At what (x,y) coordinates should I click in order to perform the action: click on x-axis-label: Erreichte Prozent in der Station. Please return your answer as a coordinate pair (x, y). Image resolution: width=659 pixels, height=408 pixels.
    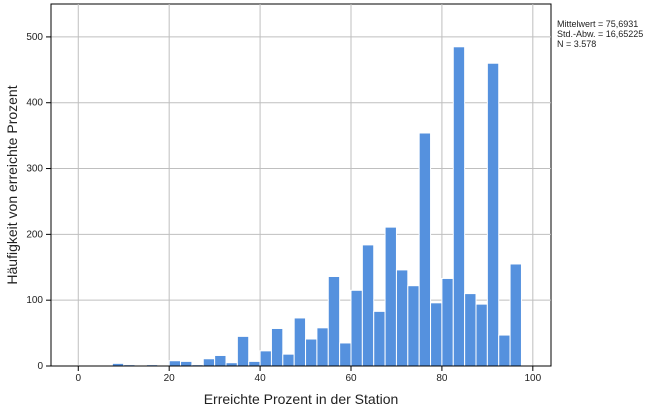
    Looking at the image, I should click on (301, 399).